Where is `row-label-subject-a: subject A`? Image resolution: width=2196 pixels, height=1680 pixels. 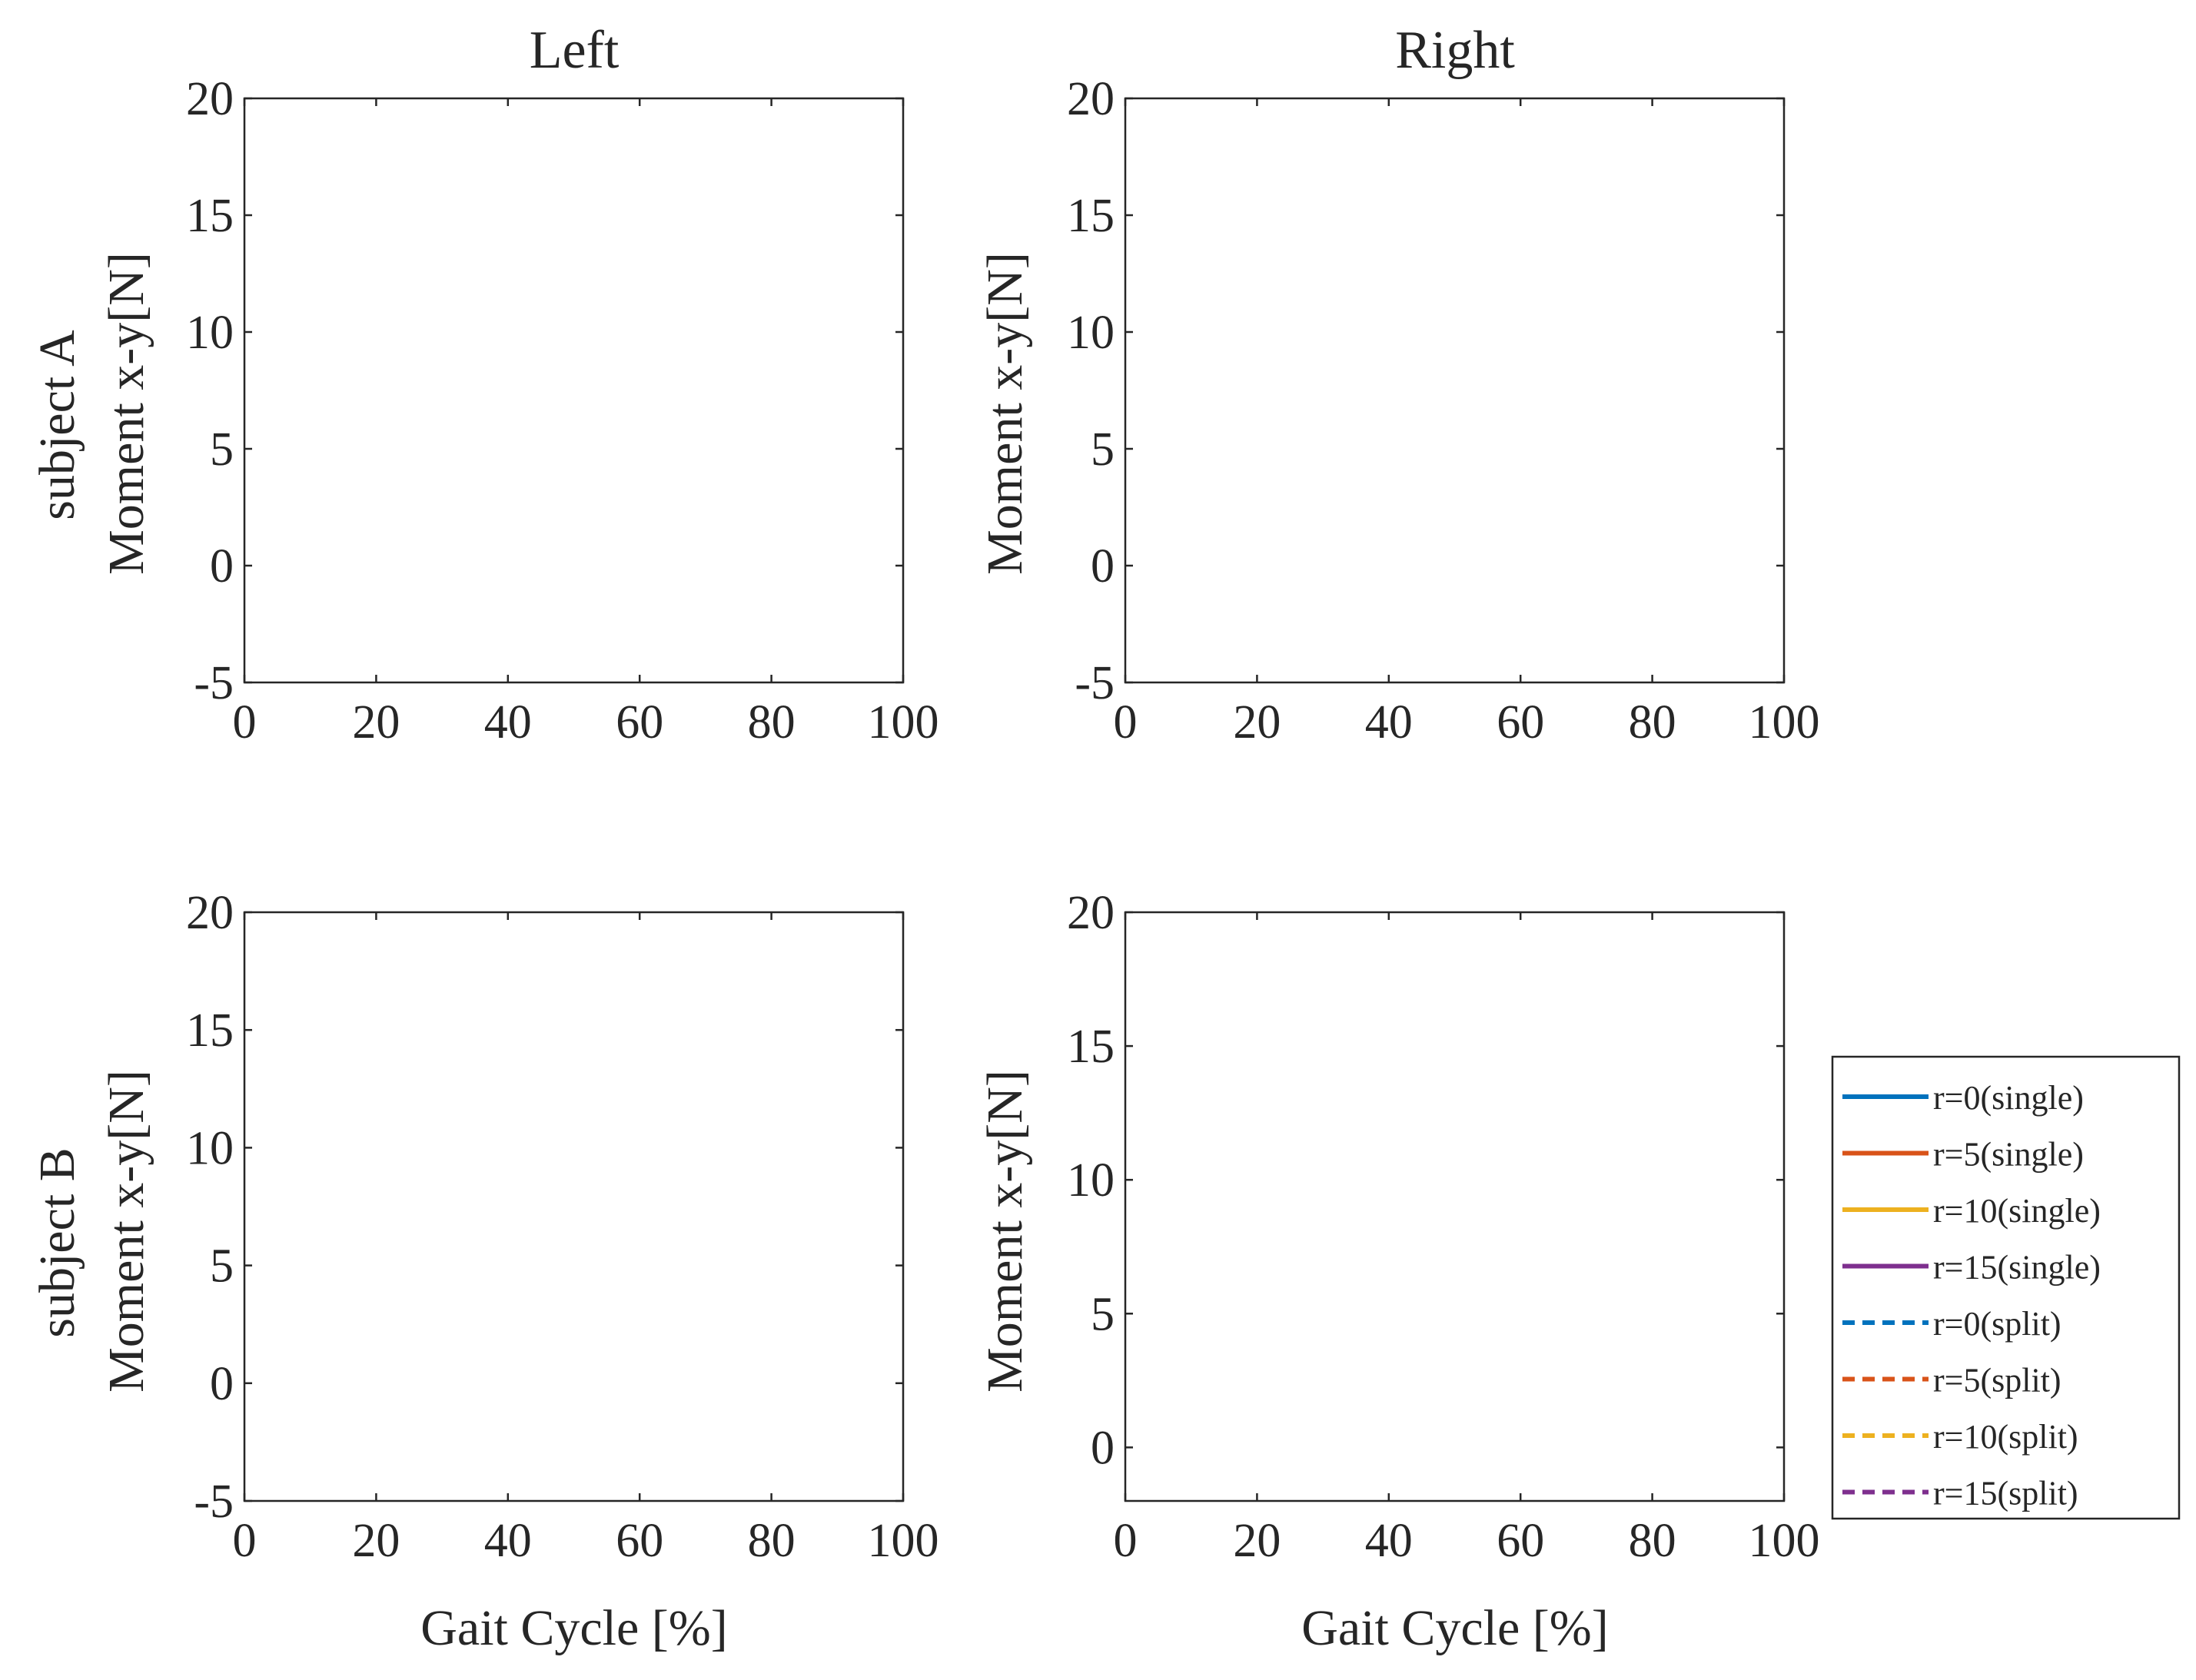
row-label-subject-a: subject A is located at coordinates (57, 425).